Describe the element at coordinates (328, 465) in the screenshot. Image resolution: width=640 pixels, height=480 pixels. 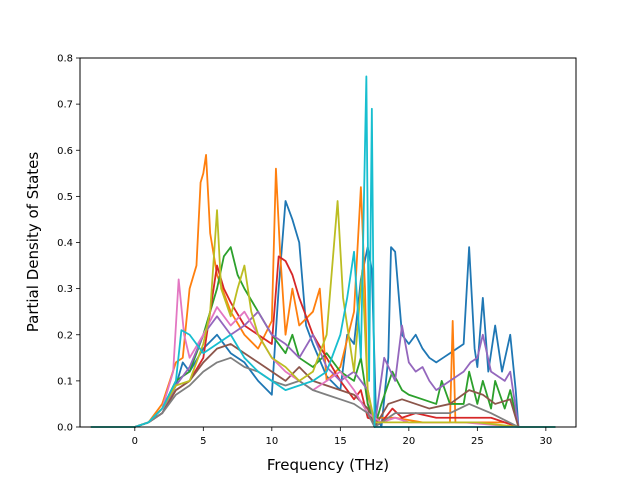
I see `x-axis-label: Frequency (THz)` at that location.